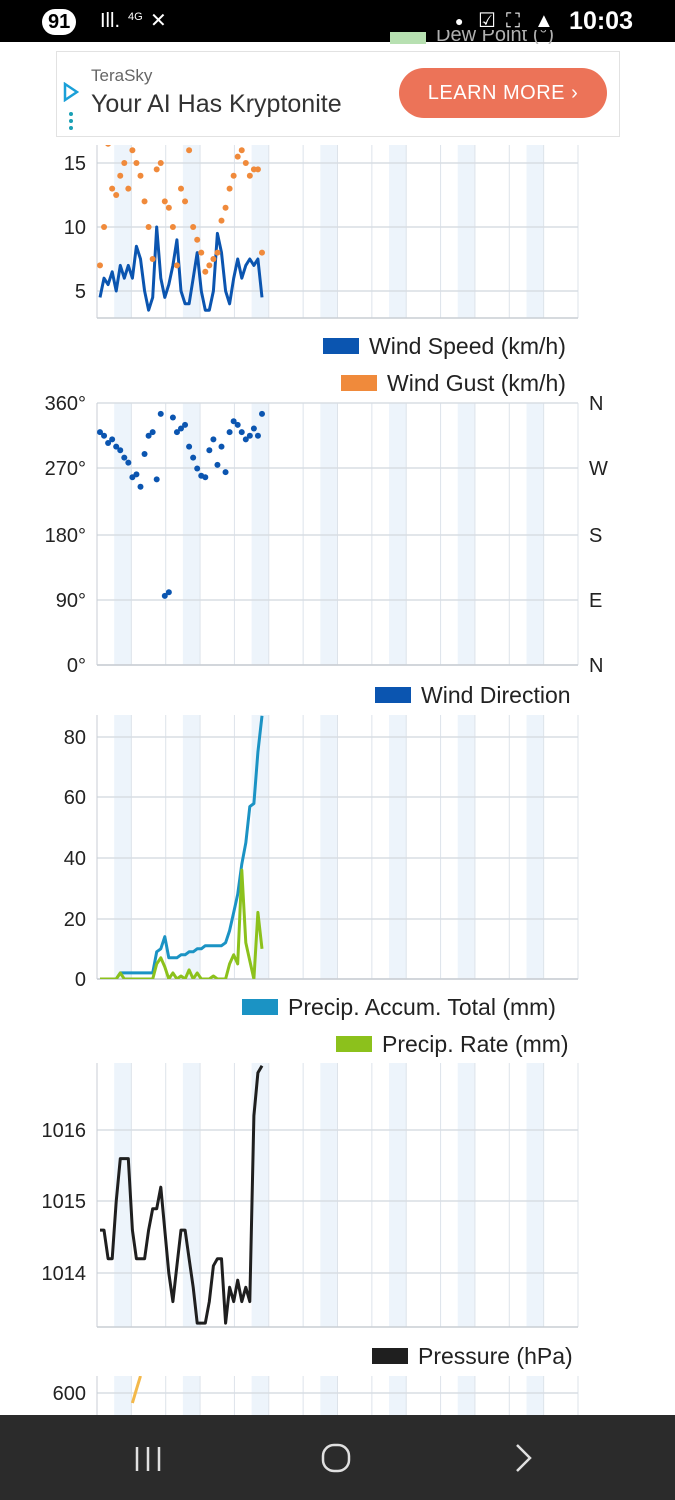  Describe the element at coordinates (80, 292) in the screenshot. I see `y-tick-label: 5` at that location.